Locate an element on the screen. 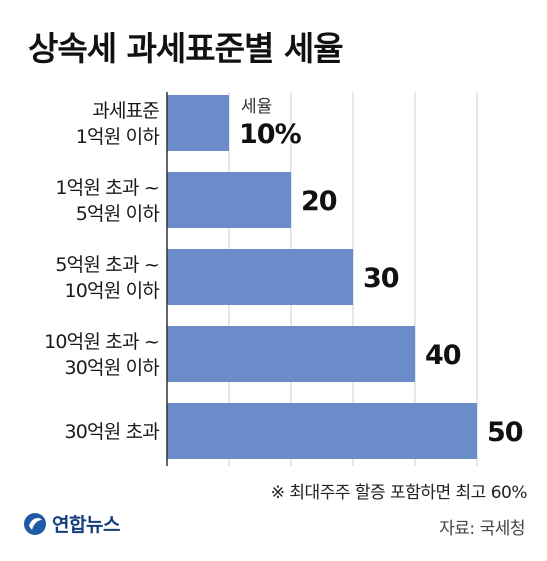 This screenshot has height=561, width=547. category-label: 1억원 초과 ~ is located at coordinates (107, 188).